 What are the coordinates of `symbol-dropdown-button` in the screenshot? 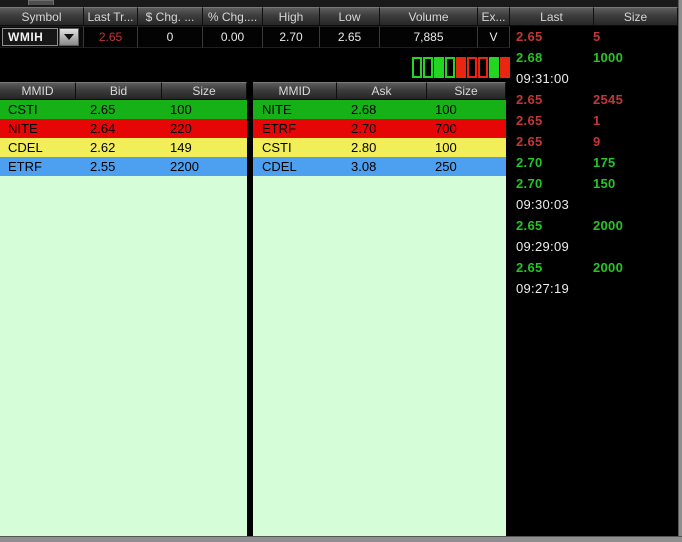 It's located at (69, 37).